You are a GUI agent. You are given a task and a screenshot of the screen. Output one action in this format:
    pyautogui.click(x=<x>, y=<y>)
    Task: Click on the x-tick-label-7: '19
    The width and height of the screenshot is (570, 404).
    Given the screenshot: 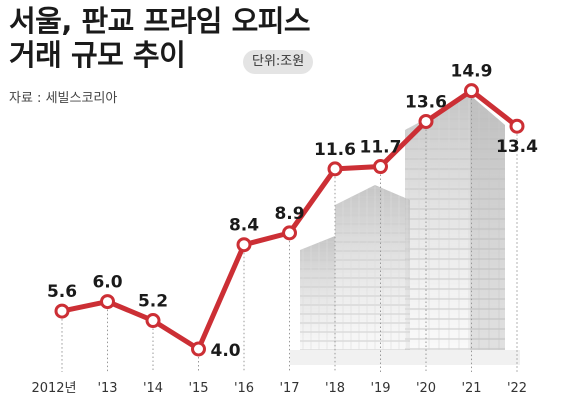 What is the action you would take?
    pyautogui.click(x=380, y=388)
    